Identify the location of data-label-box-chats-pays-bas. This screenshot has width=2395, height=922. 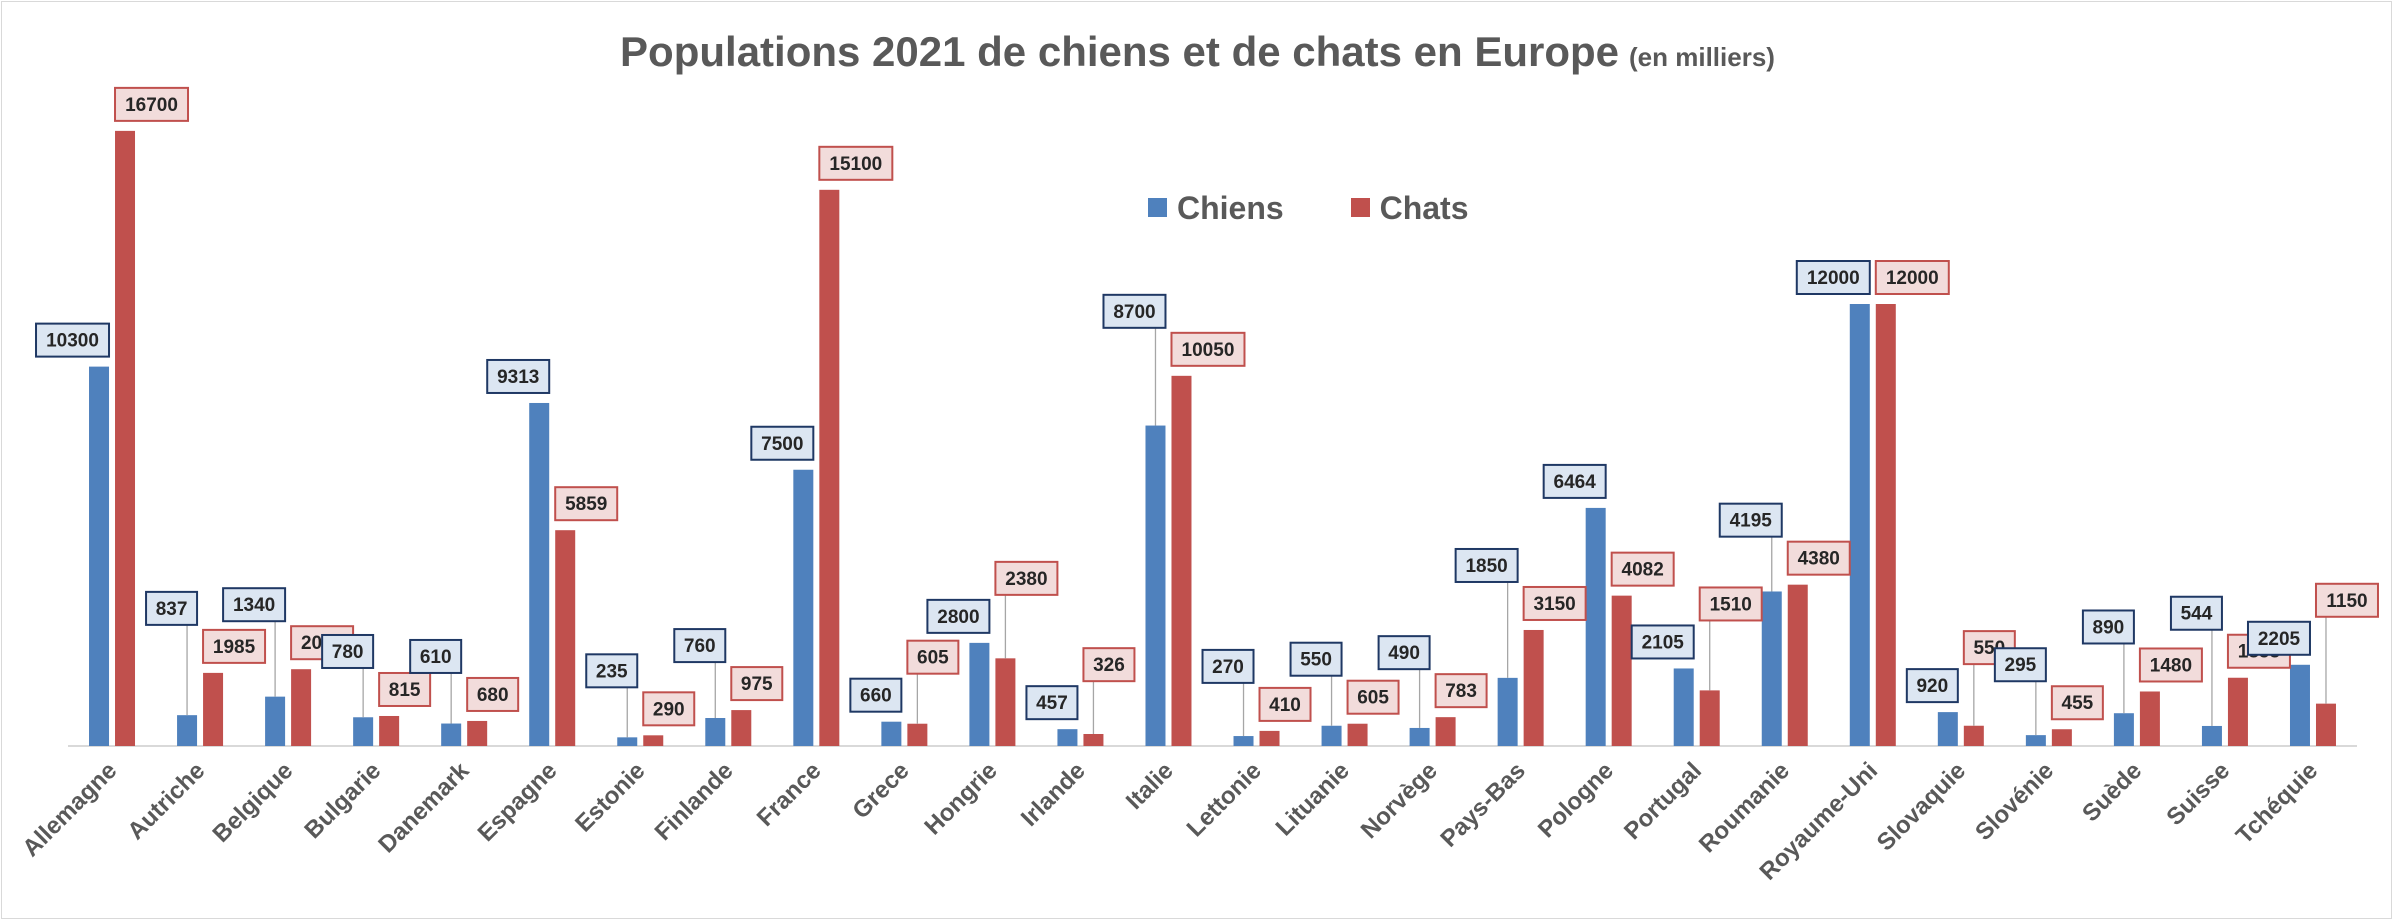
(1554, 603).